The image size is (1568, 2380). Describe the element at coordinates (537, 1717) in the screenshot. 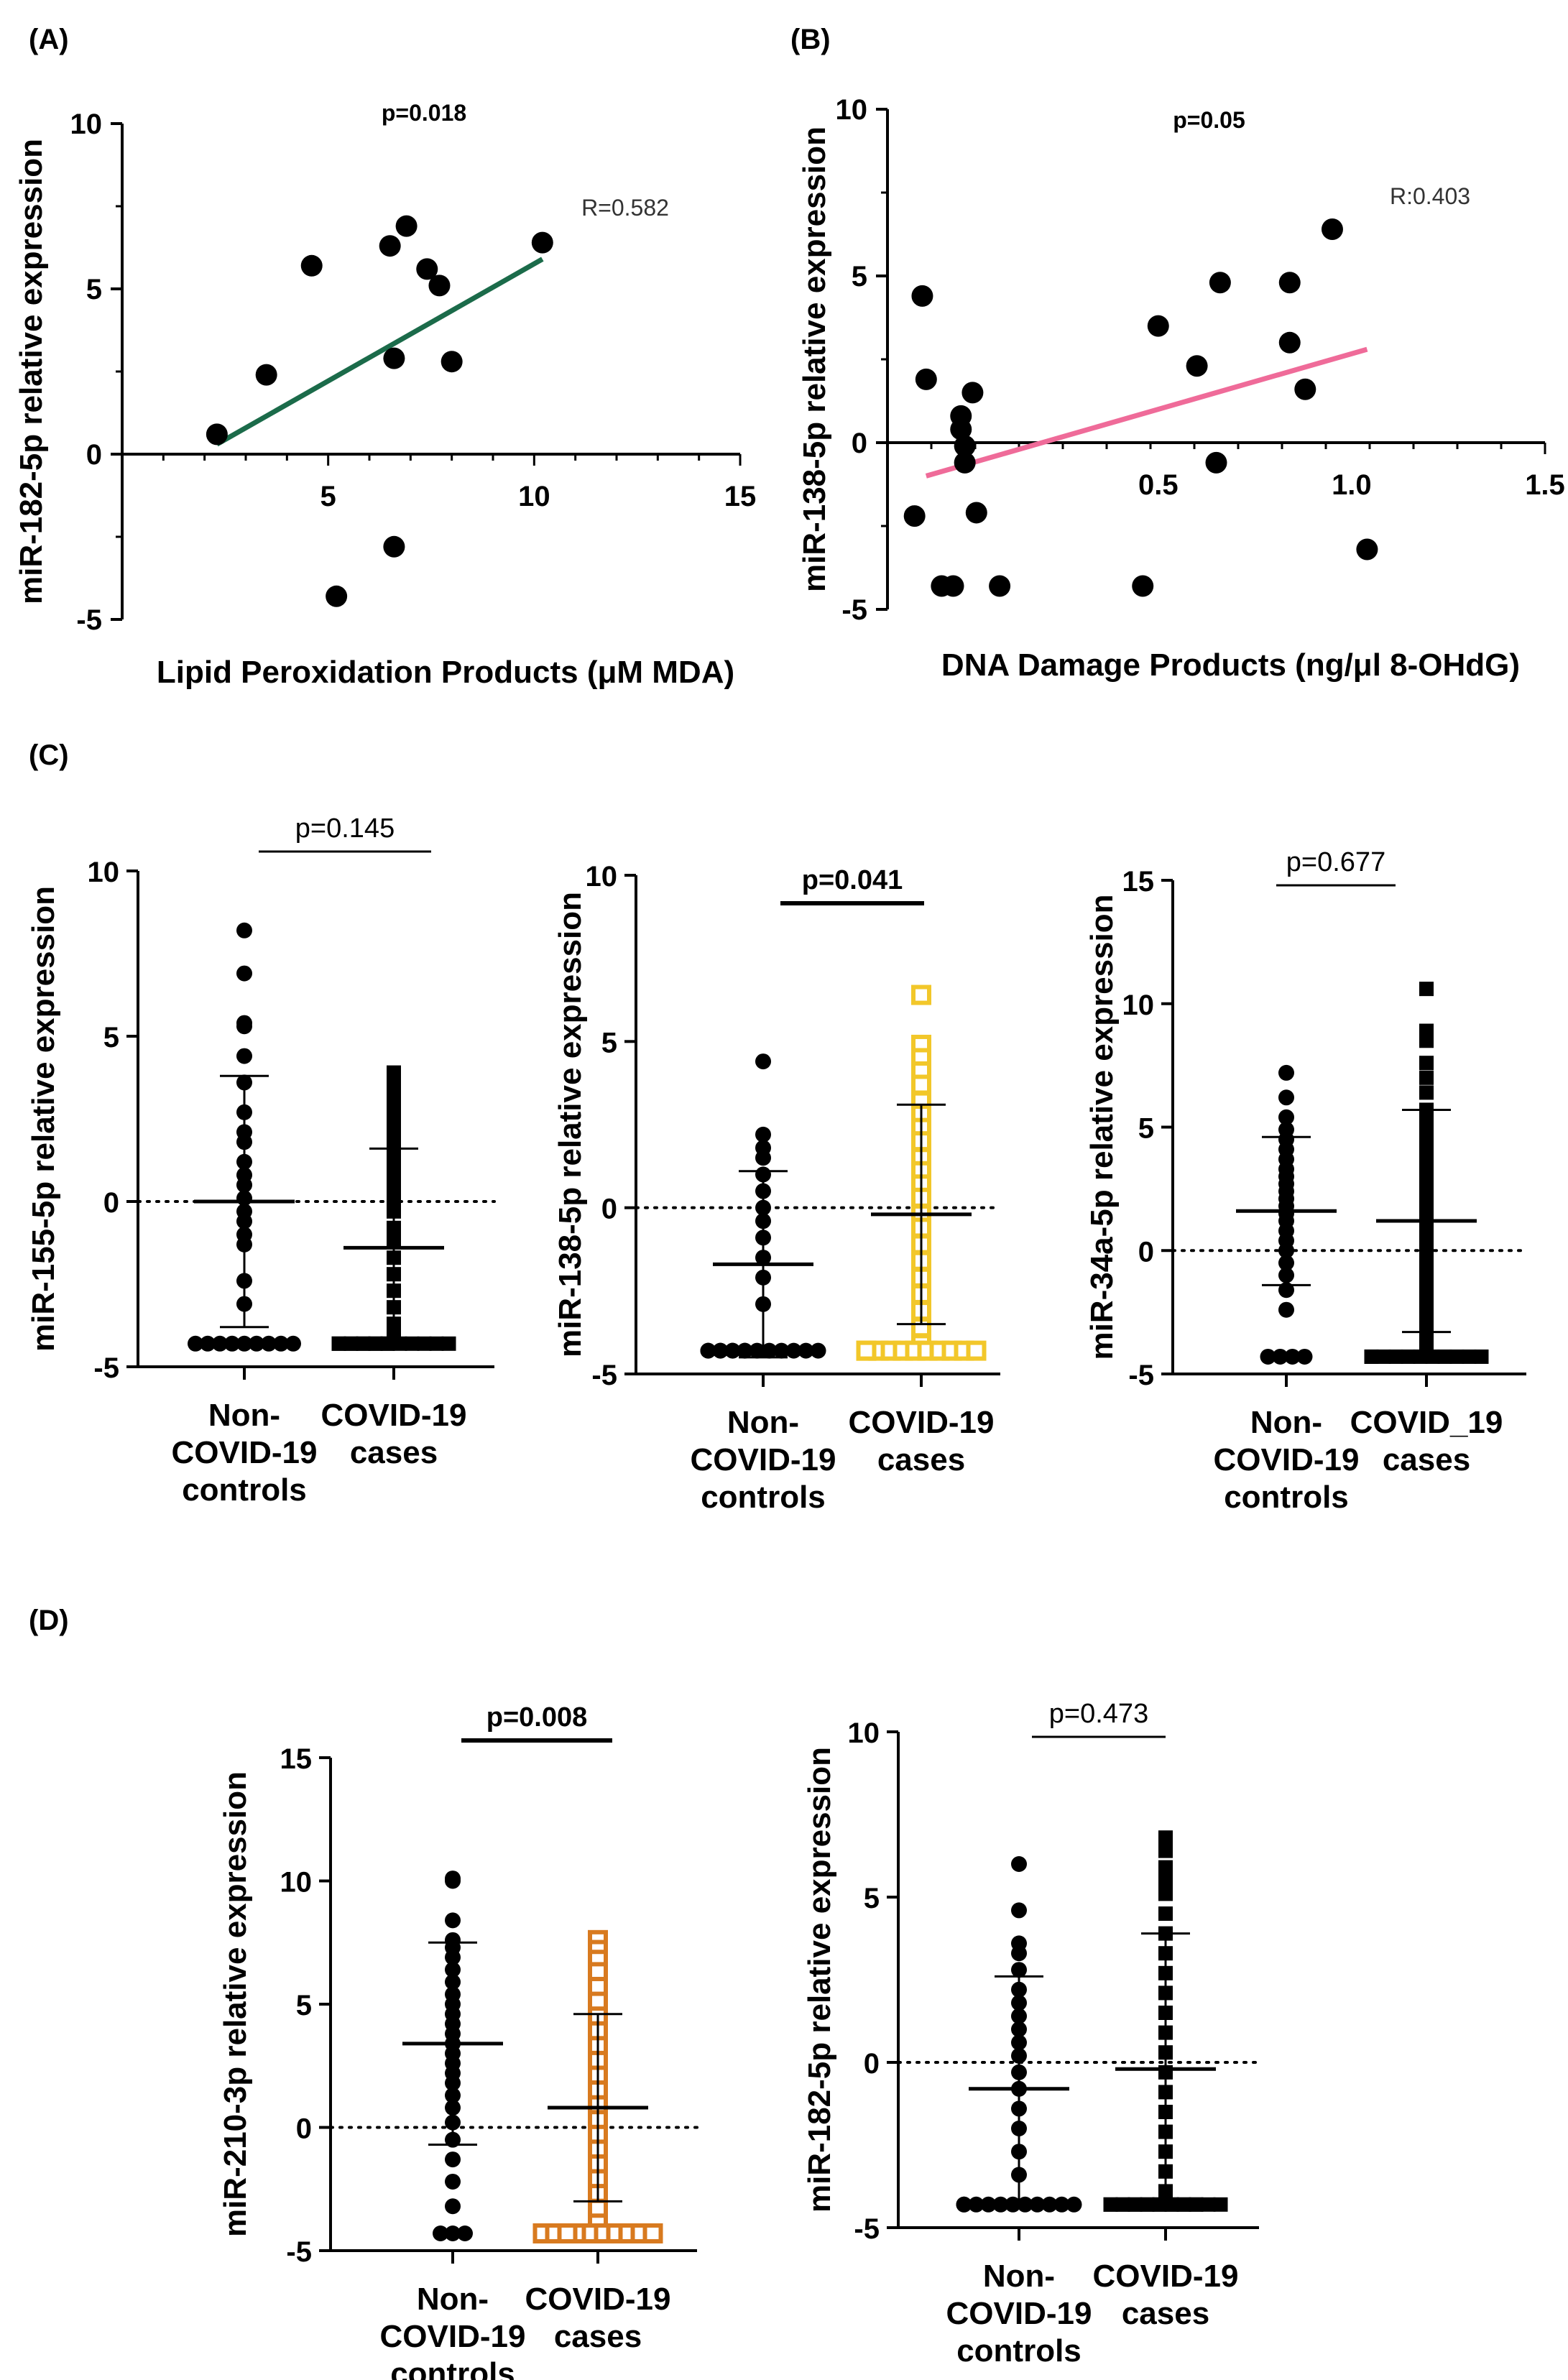

I see `p-value-label: p=0.008` at that location.